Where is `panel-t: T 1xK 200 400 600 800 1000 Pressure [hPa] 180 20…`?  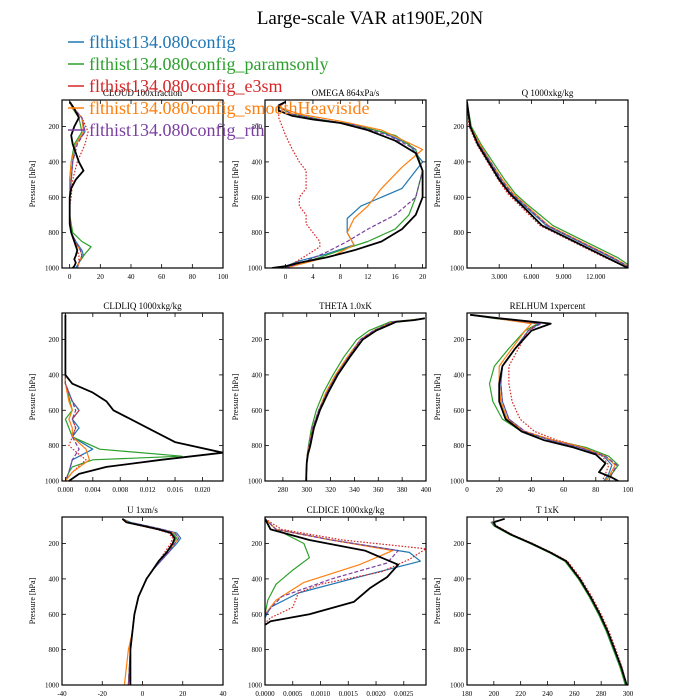 panel-t: T 1xK 200 400 600 800 1000 Pressure [hPa] 180 20… is located at coordinates (533, 601).